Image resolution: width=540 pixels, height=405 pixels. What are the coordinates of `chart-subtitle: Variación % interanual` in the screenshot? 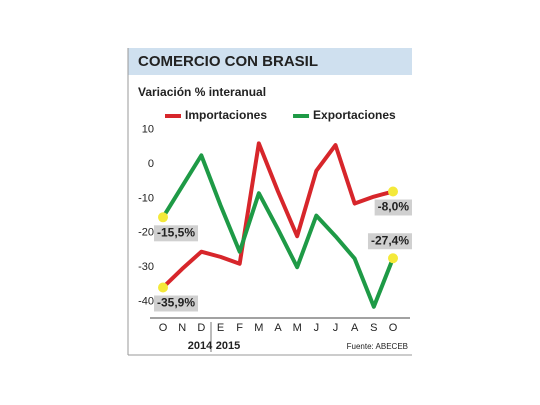 It's located at (202, 92).